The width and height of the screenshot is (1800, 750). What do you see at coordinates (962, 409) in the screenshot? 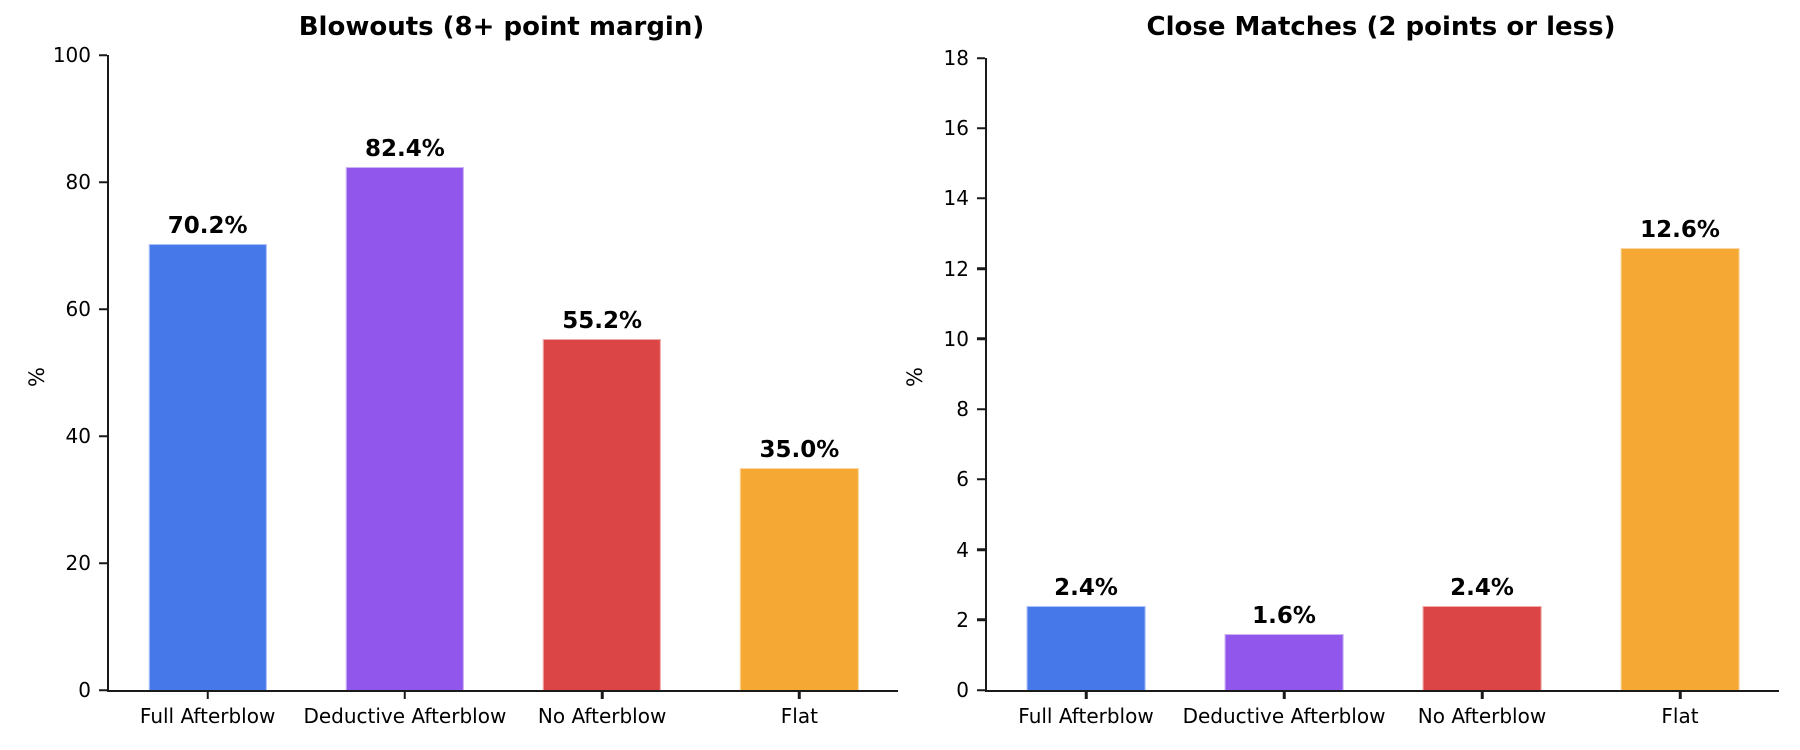
I see `y-axis-tick-label: 8` at bounding box center [962, 409].